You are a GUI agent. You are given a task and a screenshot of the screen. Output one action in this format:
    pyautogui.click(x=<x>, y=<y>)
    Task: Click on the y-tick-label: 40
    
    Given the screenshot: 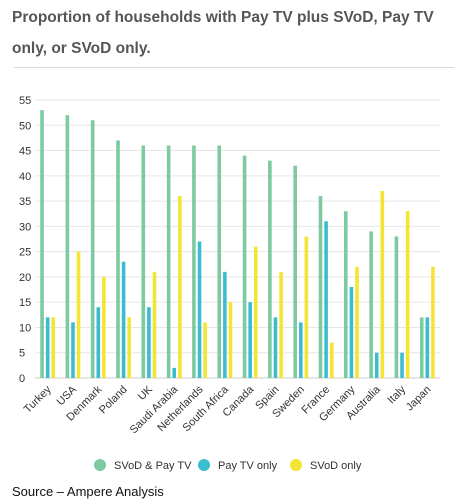 What is the action you would take?
    pyautogui.click(x=25, y=177)
    